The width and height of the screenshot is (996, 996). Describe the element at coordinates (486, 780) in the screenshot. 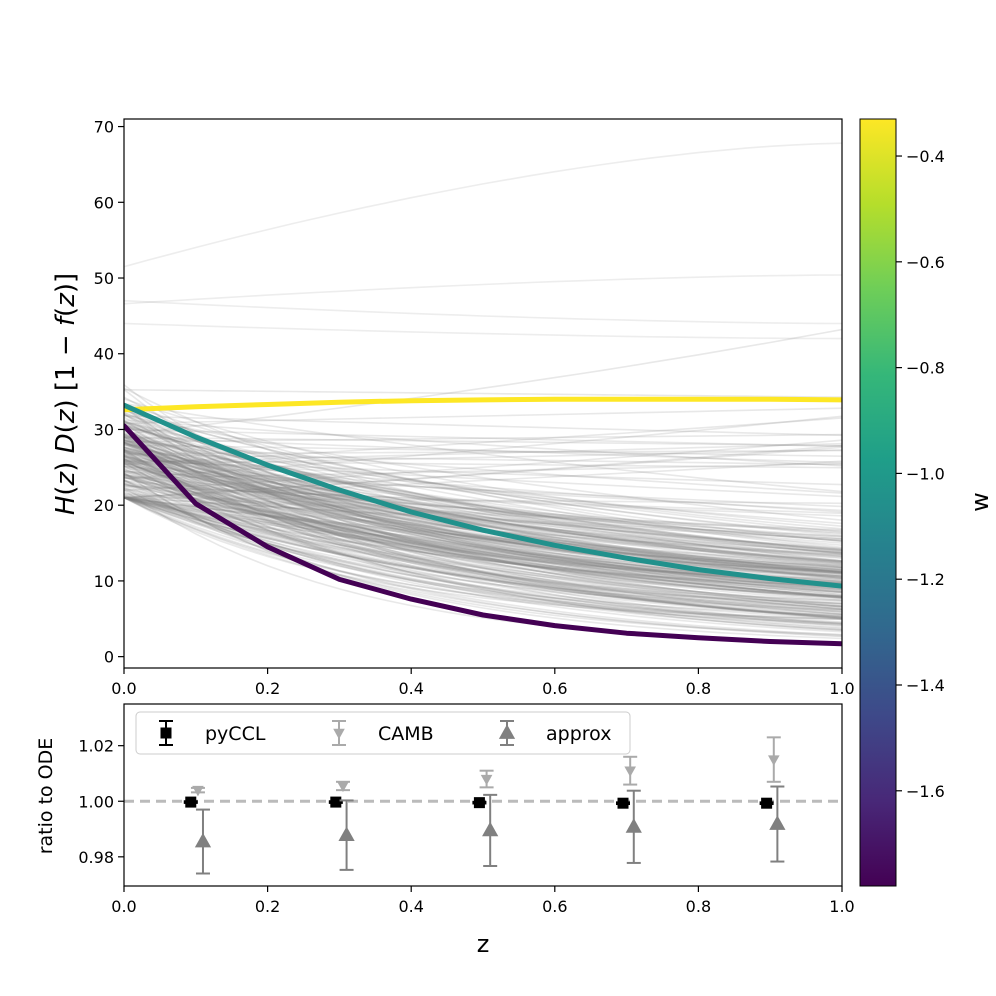

I see `data-point-camb` at that location.